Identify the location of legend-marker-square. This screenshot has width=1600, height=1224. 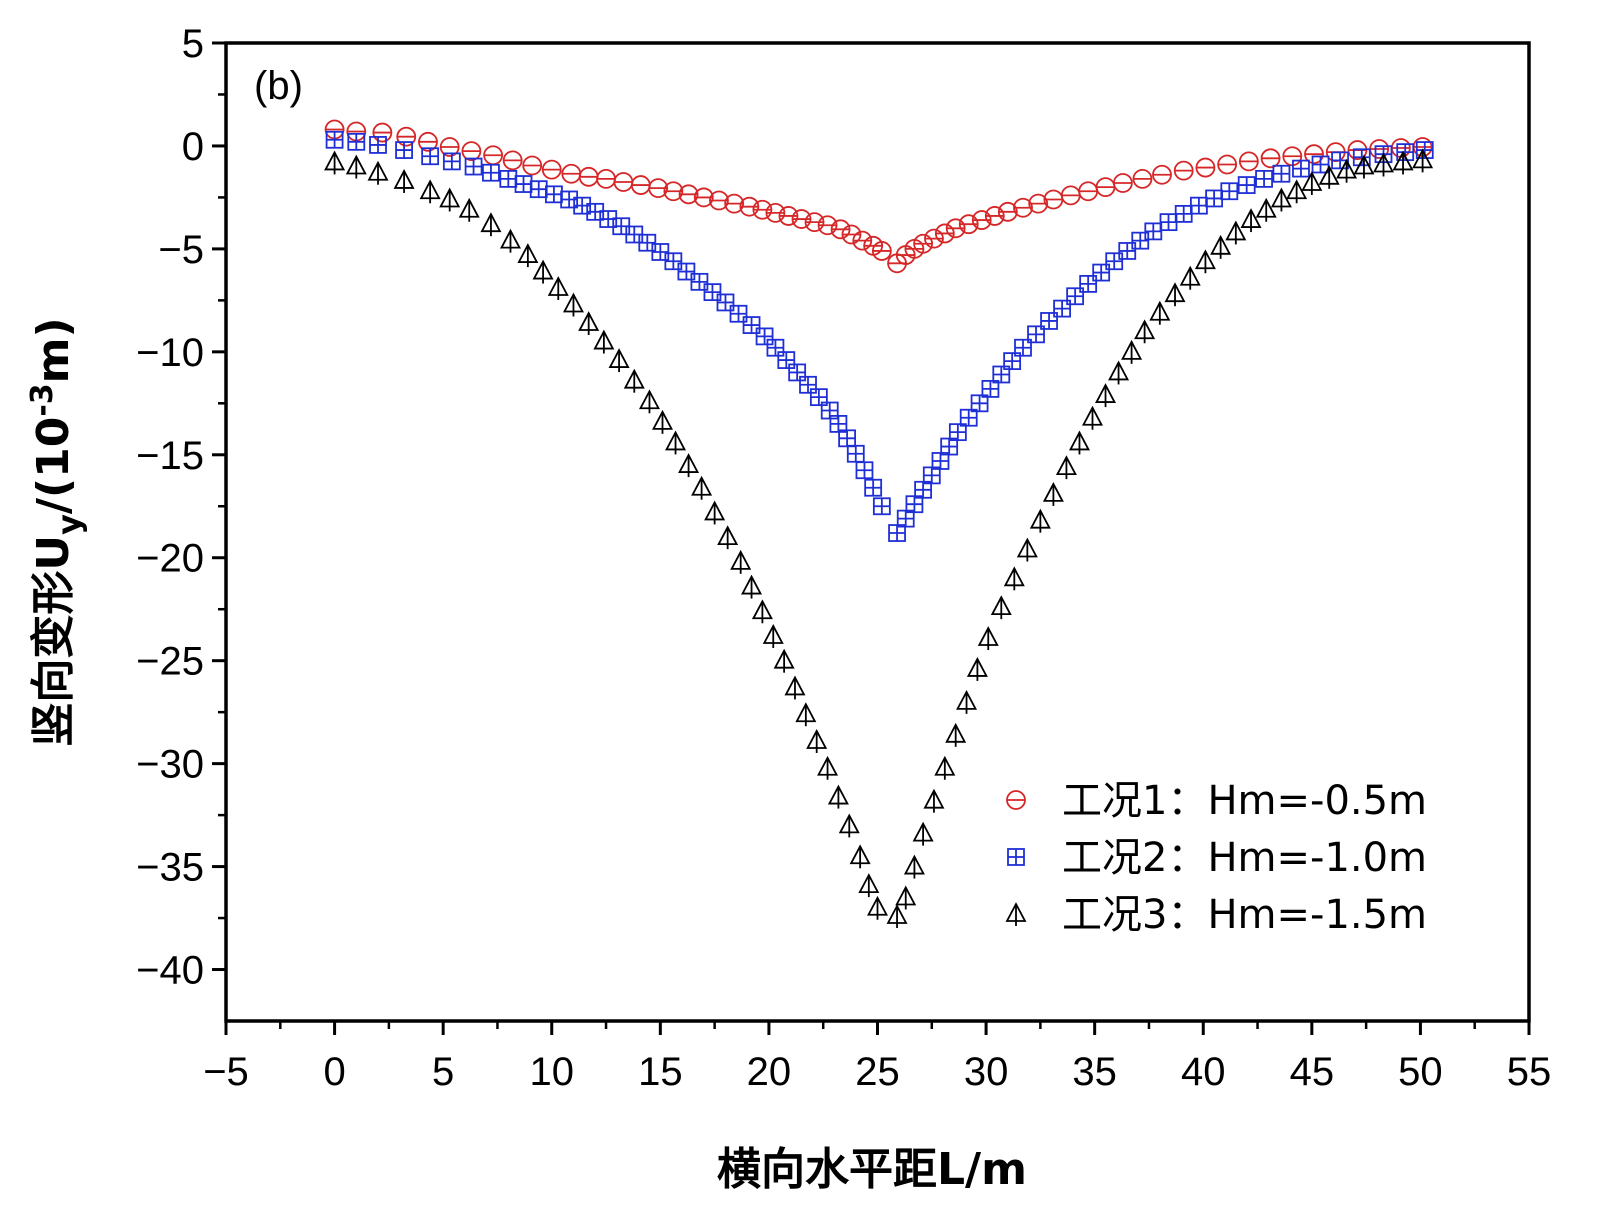
(1016, 857).